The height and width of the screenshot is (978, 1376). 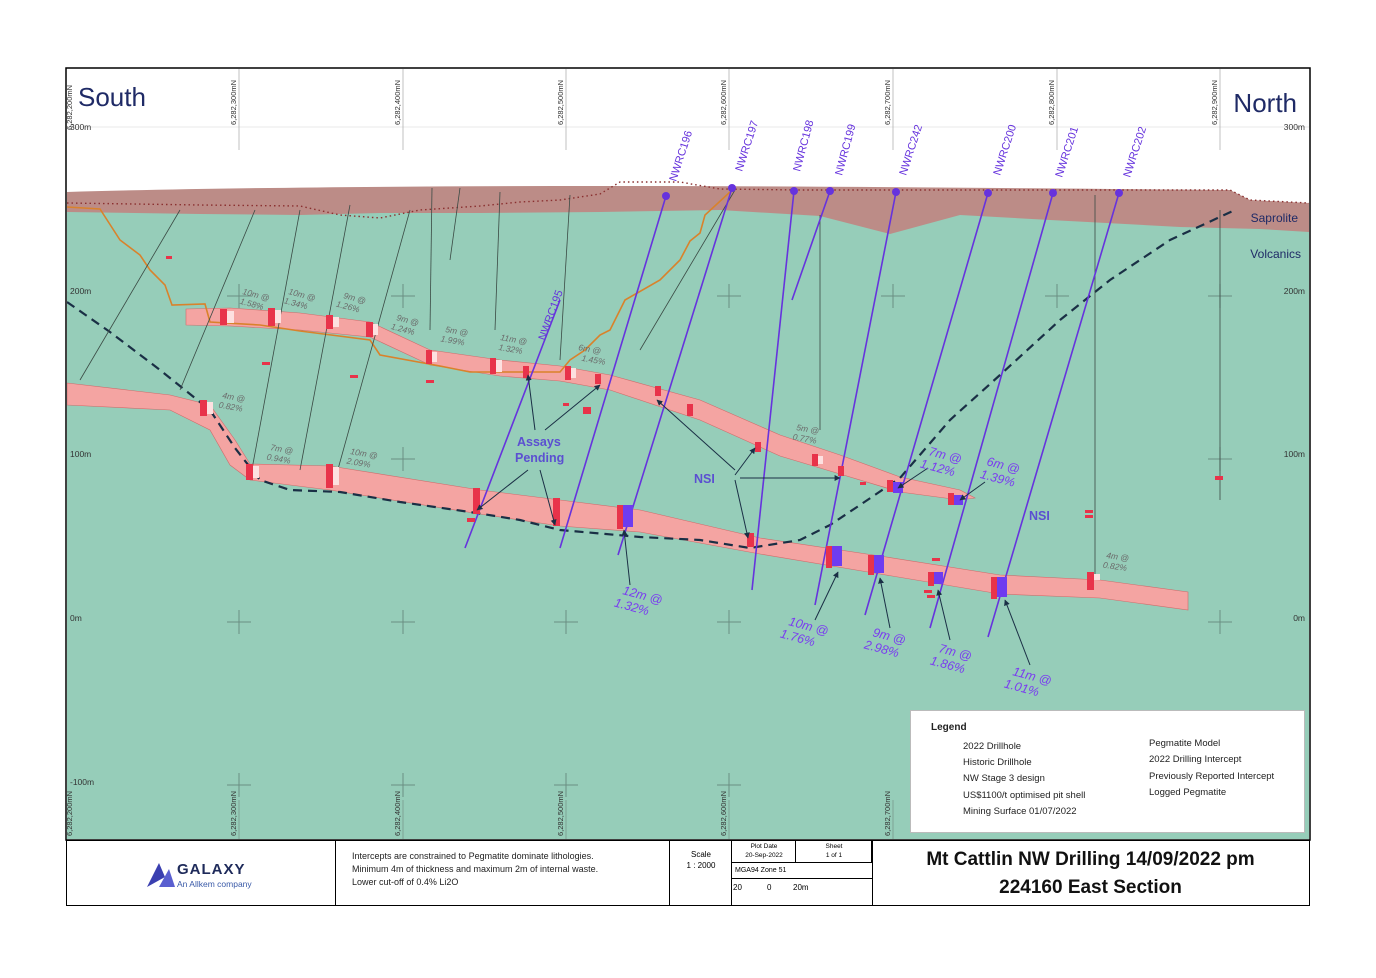 What do you see at coordinates (872, 873) in the screenshot?
I see `title-divider` at bounding box center [872, 873].